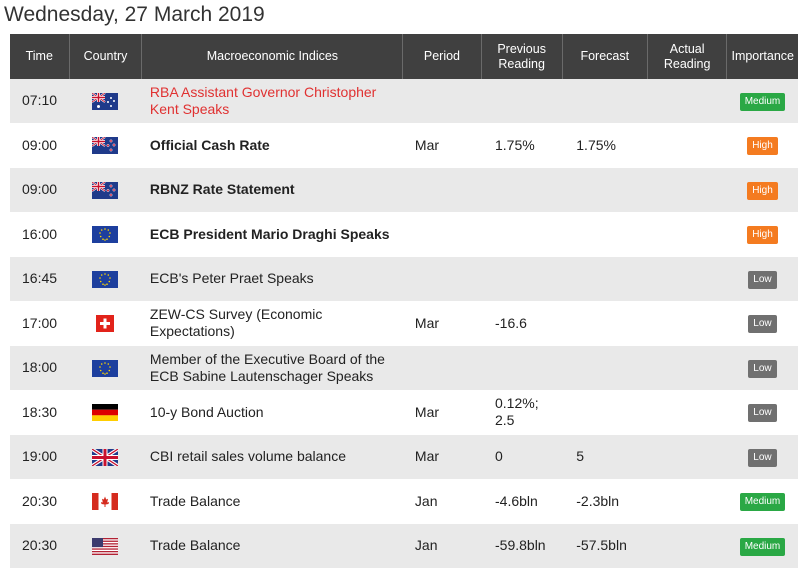  I want to click on header-period: Period, so click(441, 56).